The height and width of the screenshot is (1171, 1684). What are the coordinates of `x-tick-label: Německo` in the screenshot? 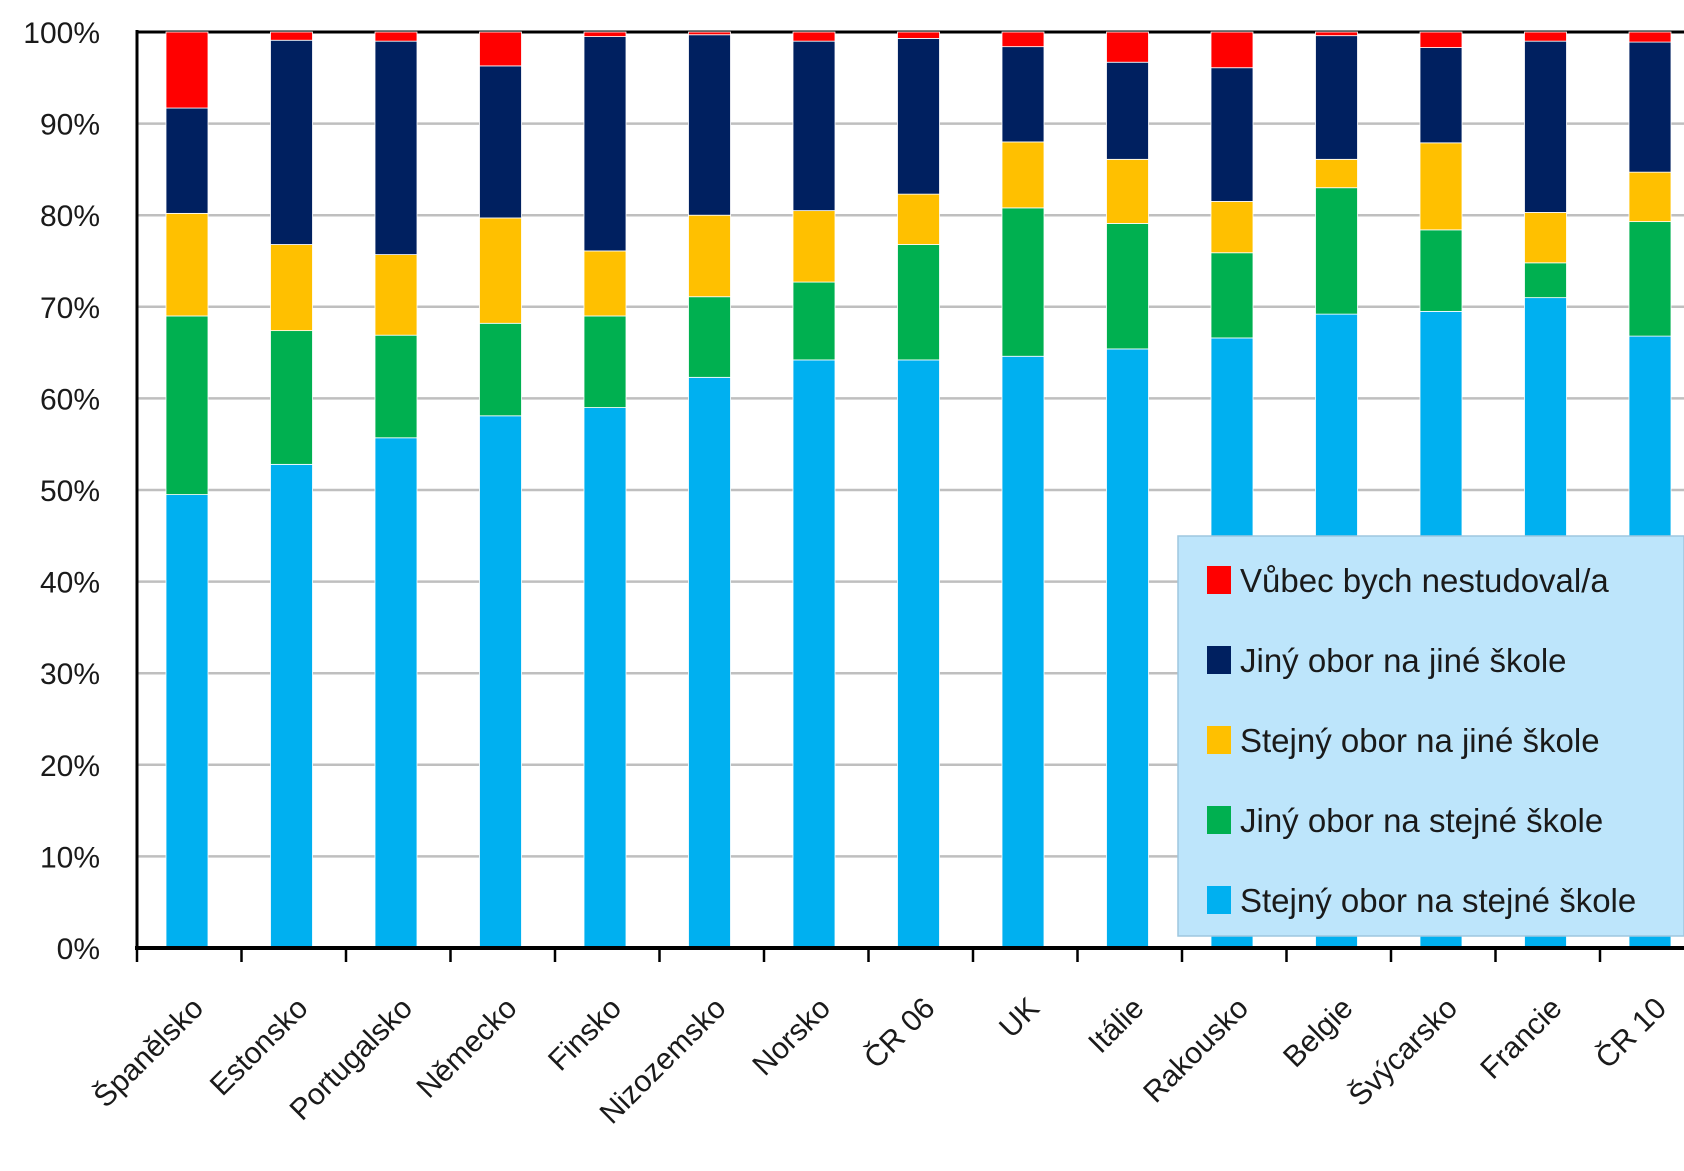 It's located at (467, 1048).